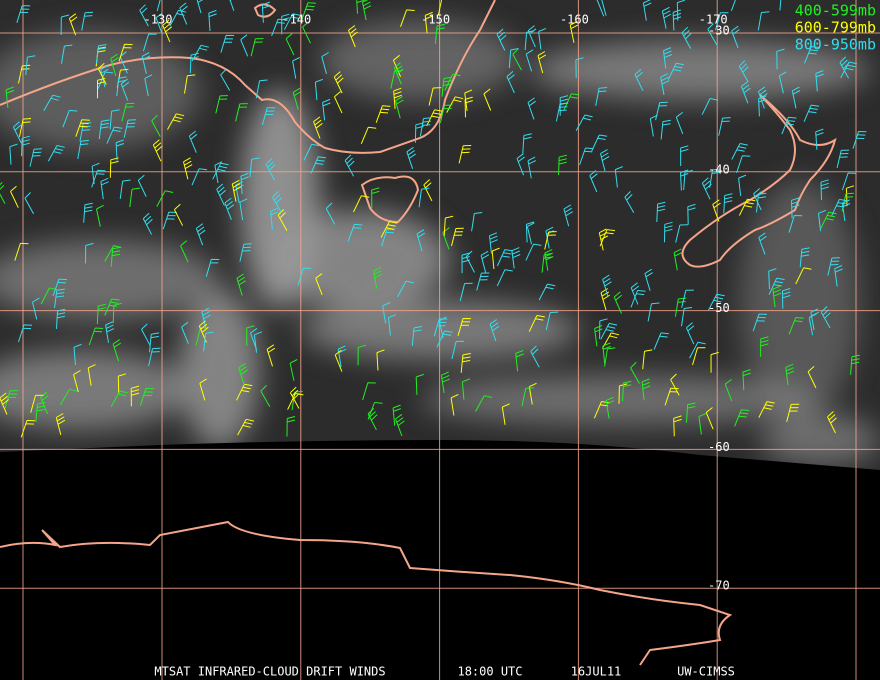 The image size is (880, 680). What do you see at coordinates (835, 11) in the screenshot?
I see `legend-entry: 400-599mb` at bounding box center [835, 11].